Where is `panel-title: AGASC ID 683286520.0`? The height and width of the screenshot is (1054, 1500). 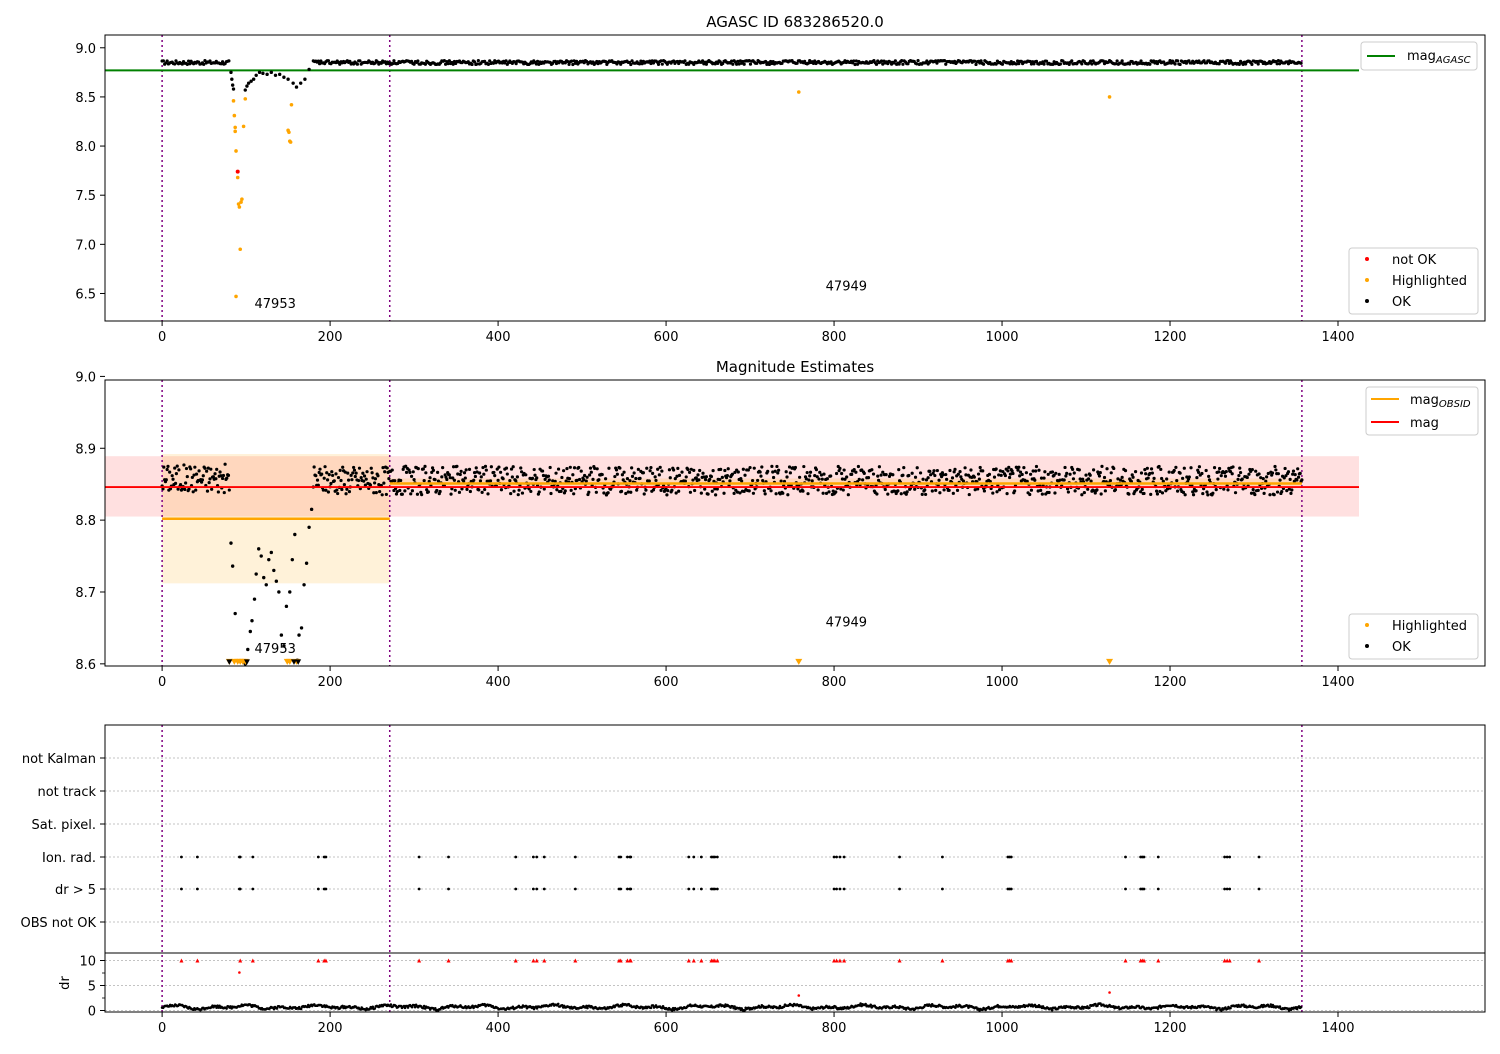
panel-title: AGASC ID 683286520.0 is located at coordinates (795, 22).